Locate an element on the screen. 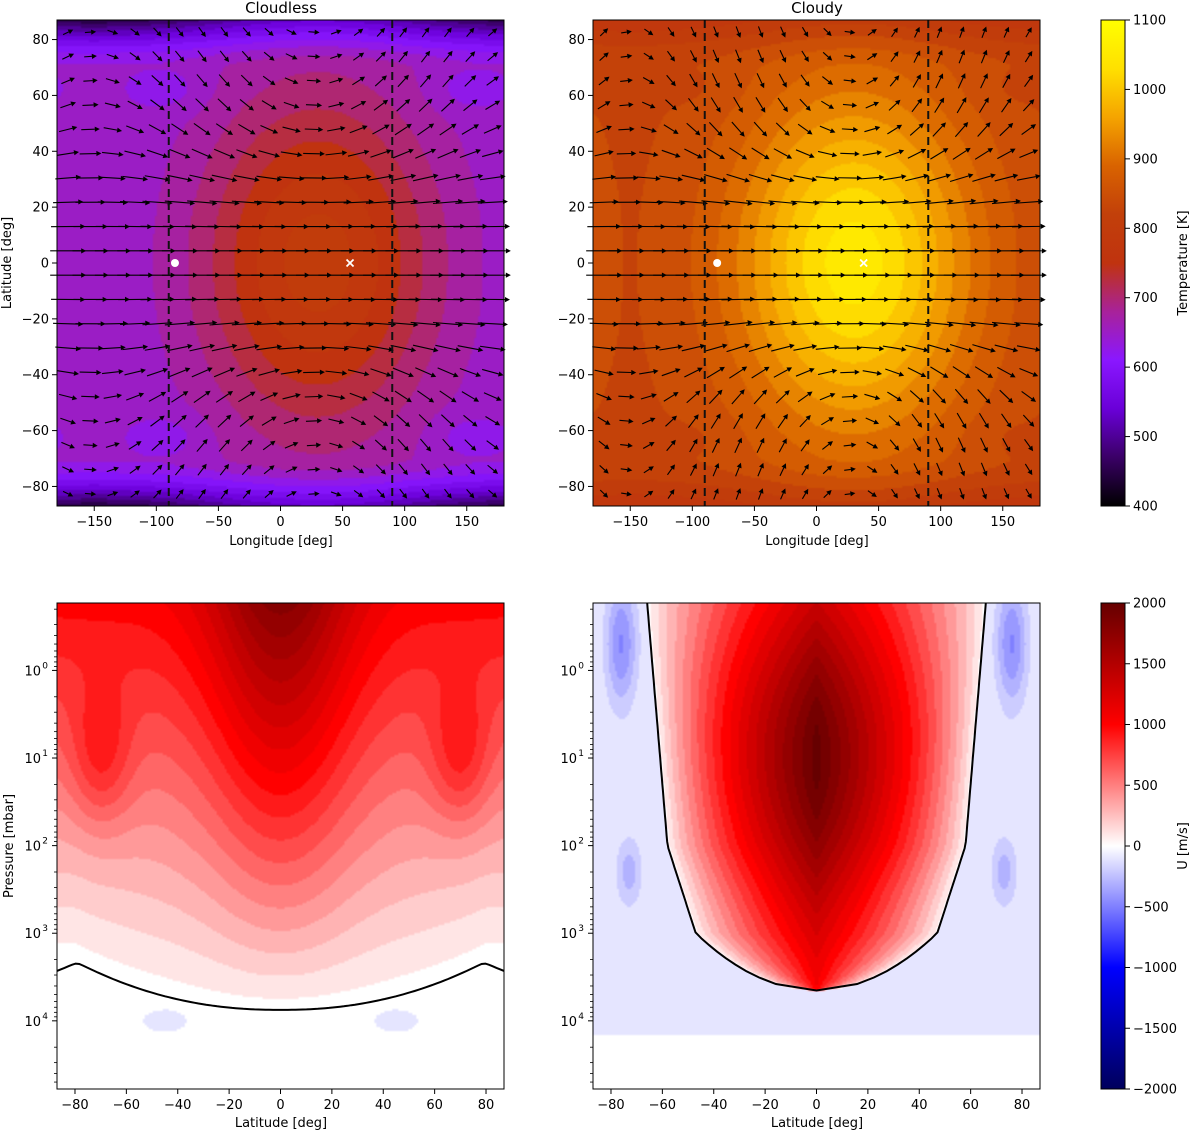 The width and height of the screenshot is (1200, 1131). x-tick-label: 60 is located at coordinates (970, 1105).